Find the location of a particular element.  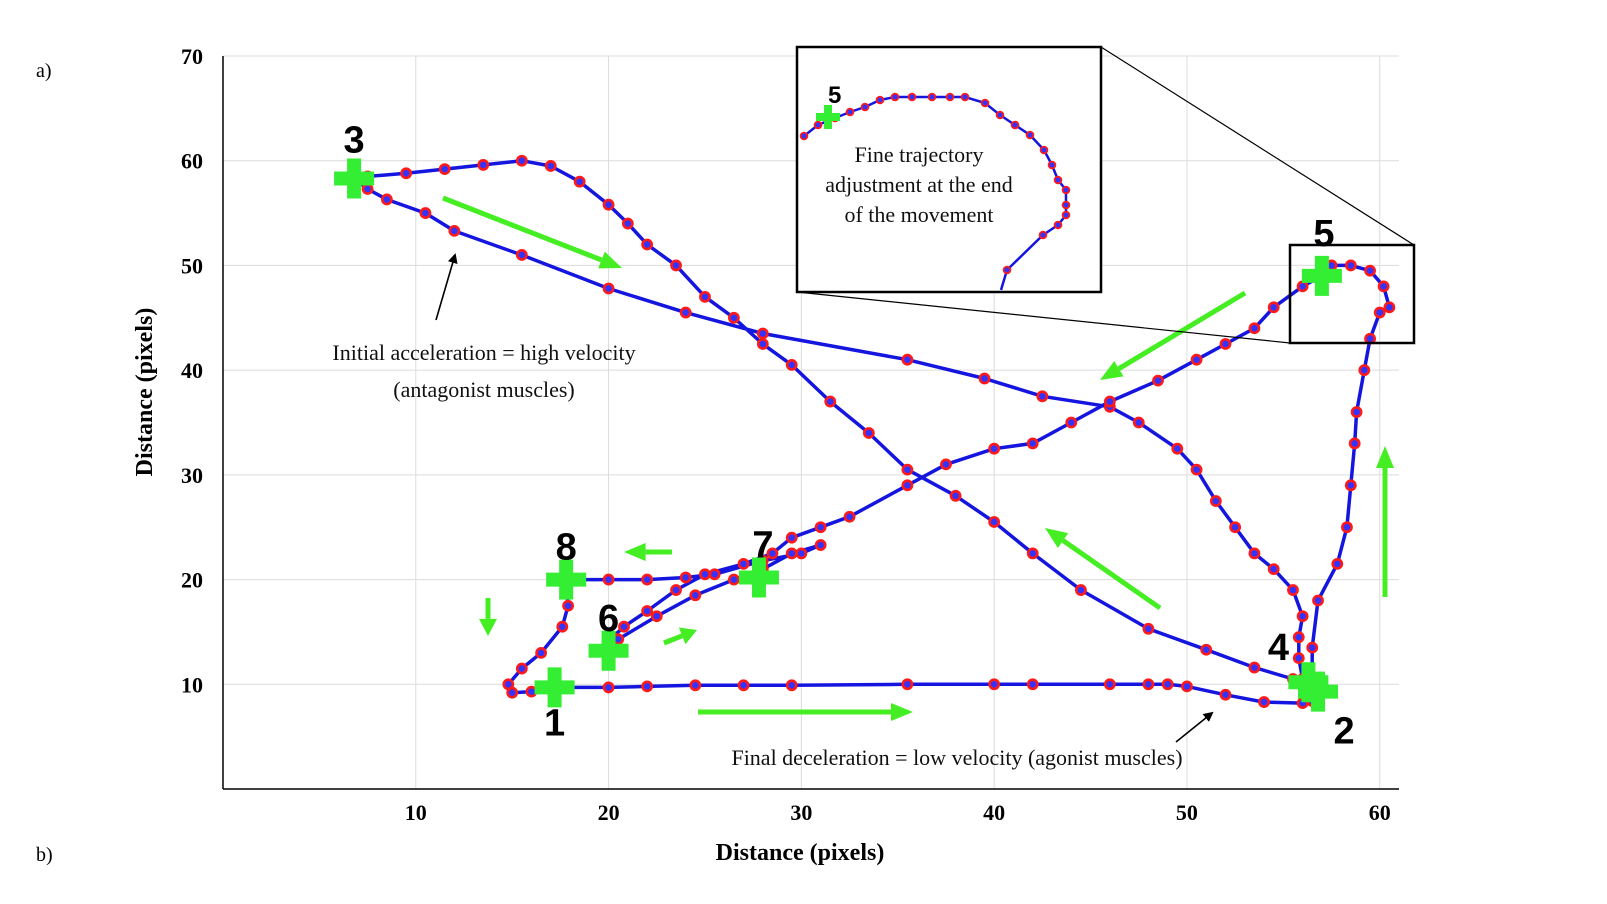

position-marker-label: 7 is located at coordinates (762, 545).